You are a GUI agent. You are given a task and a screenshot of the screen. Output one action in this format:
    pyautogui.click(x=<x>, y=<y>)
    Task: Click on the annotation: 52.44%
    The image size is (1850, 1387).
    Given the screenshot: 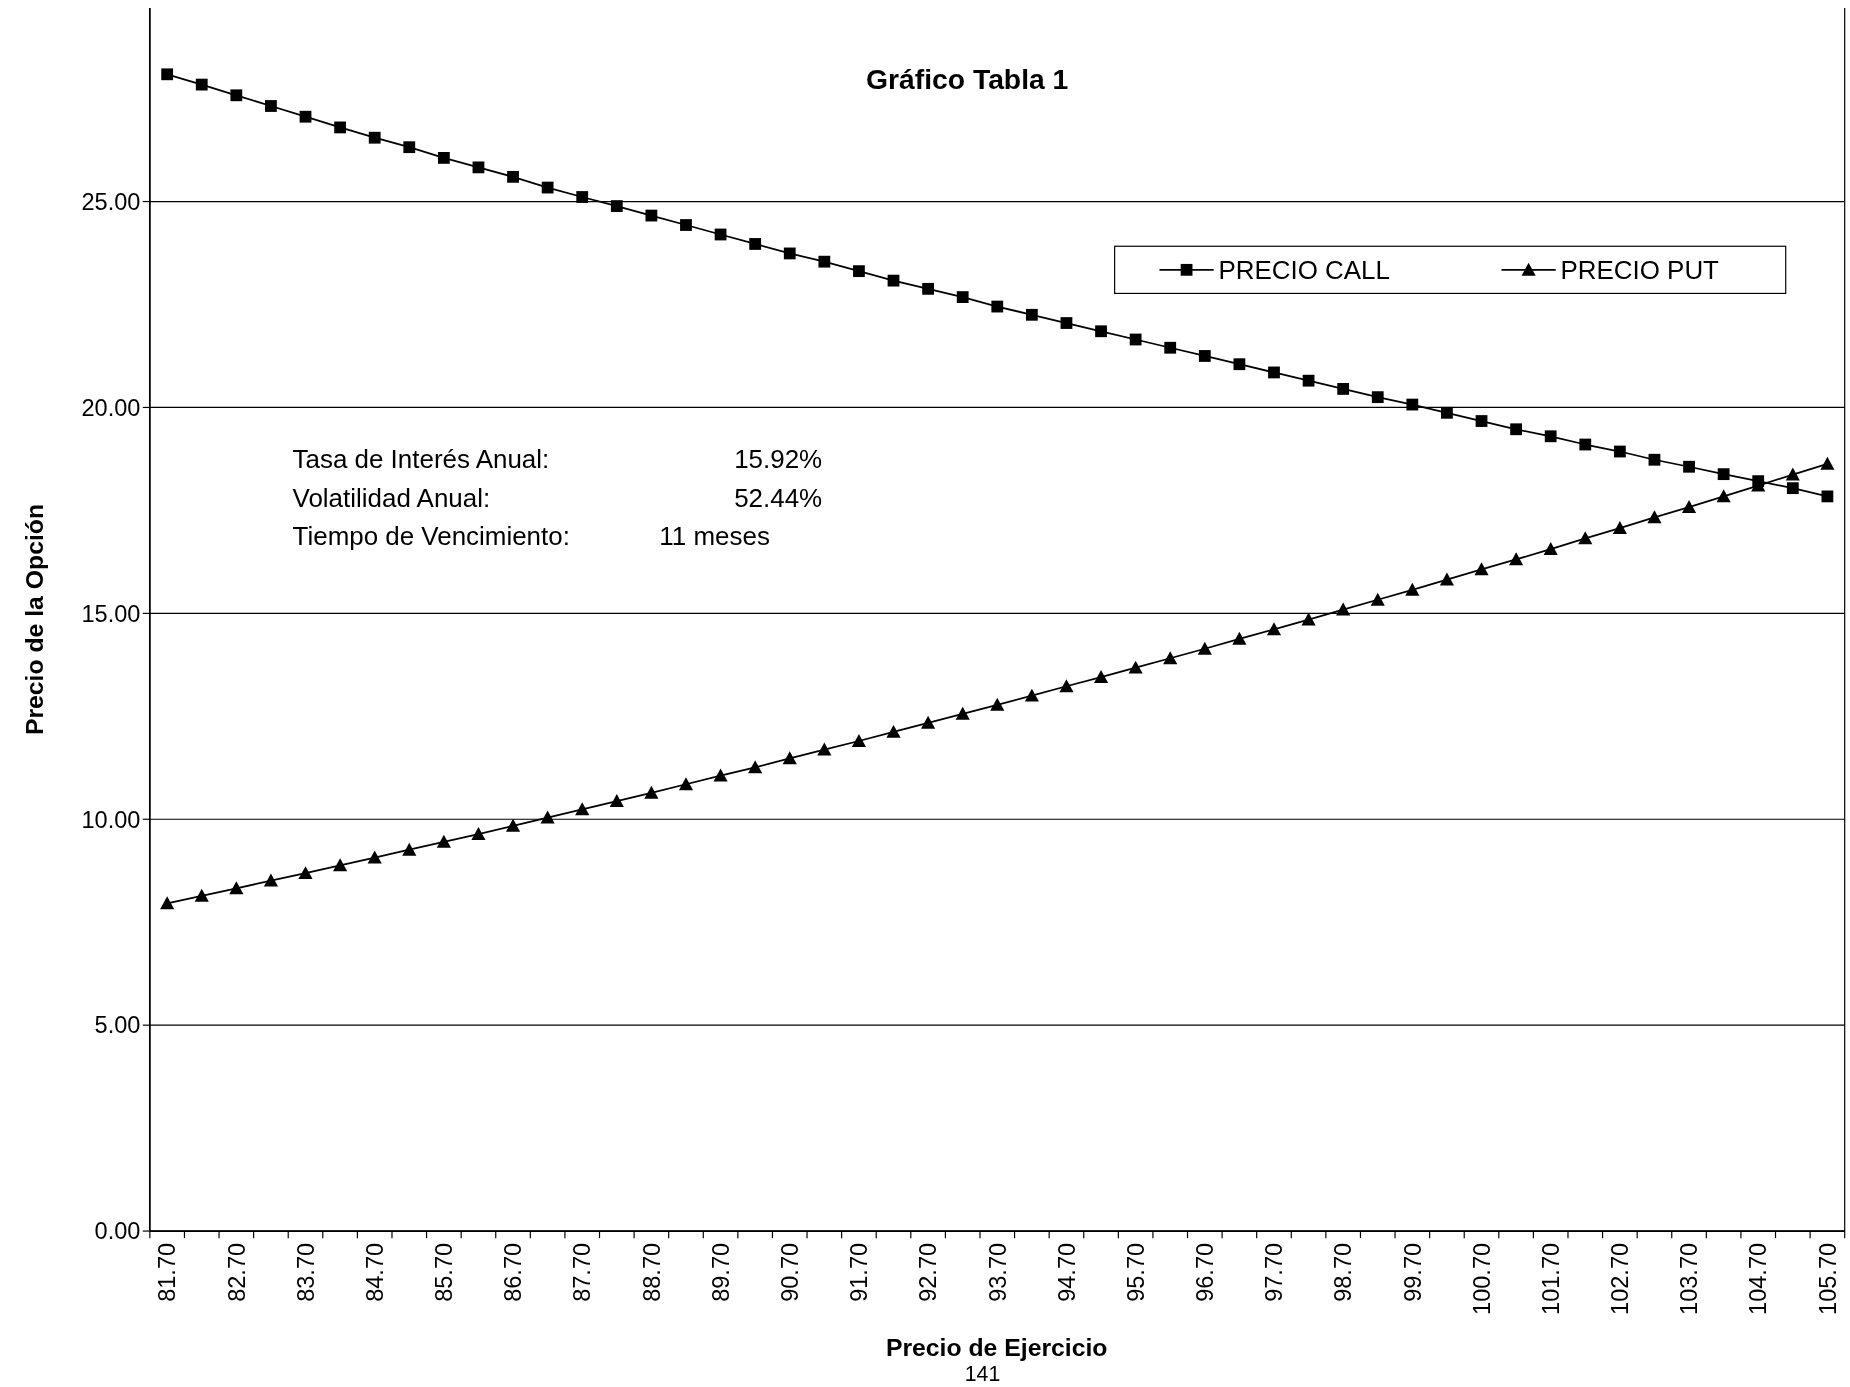 What is the action you would take?
    pyautogui.click(x=778, y=497)
    